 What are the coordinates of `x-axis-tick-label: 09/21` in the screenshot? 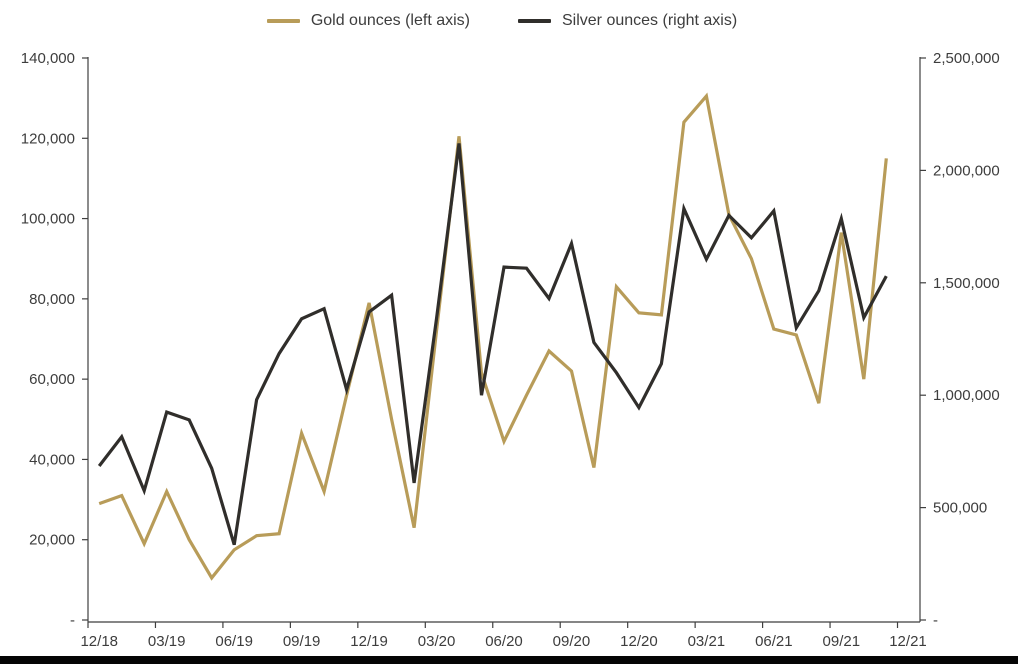 It's located at (842, 641).